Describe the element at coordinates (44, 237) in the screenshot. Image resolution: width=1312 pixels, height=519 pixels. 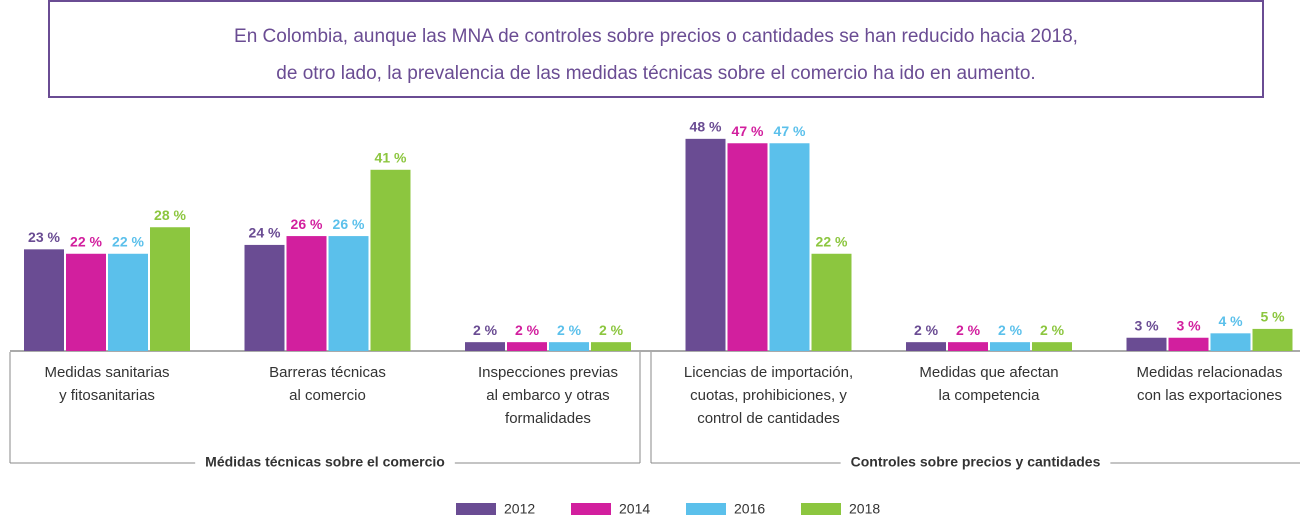
I see `data-label: 23 %` at that location.